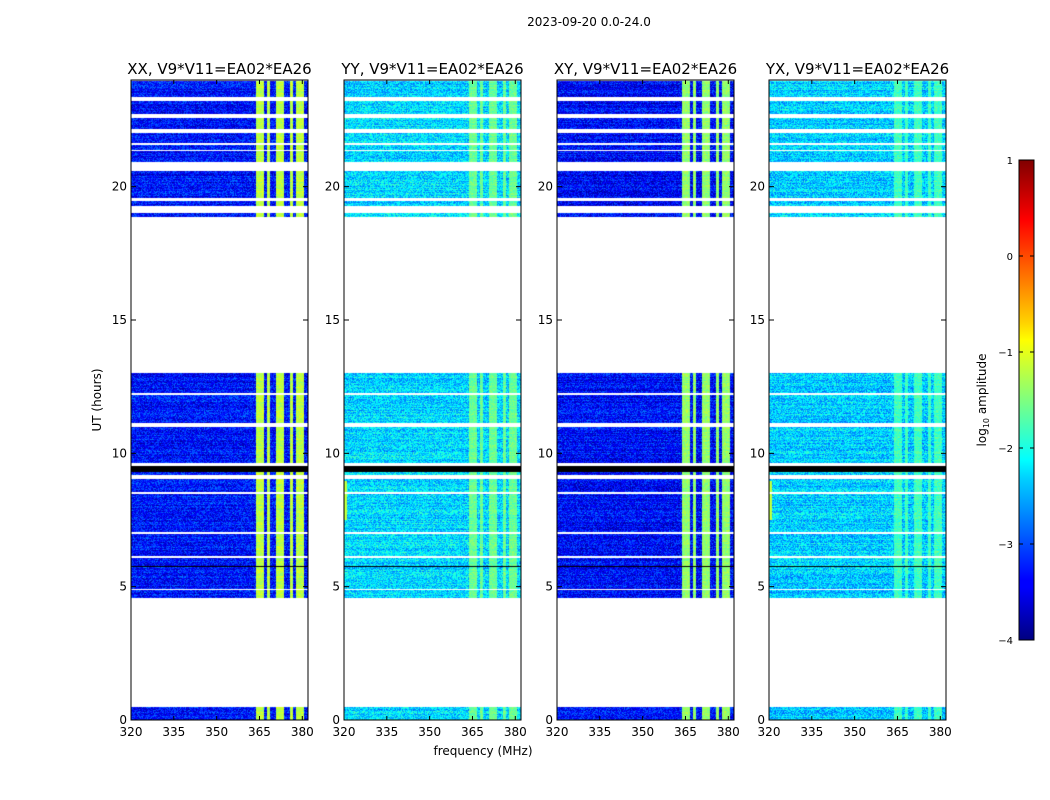 This screenshot has width=1050, height=800. What do you see at coordinates (1010, 161) in the screenshot?
I see `colorbar-tick-label: 1` at bounding box center [1010, 161].